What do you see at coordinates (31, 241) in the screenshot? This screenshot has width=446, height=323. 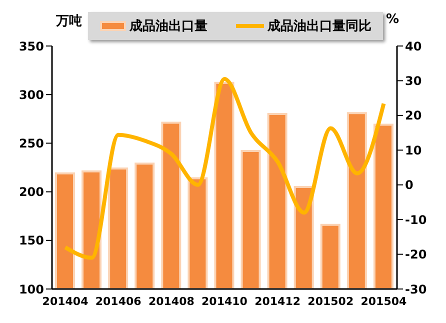 I see `y-tick-label: 150` at bounding box center [31, 241].